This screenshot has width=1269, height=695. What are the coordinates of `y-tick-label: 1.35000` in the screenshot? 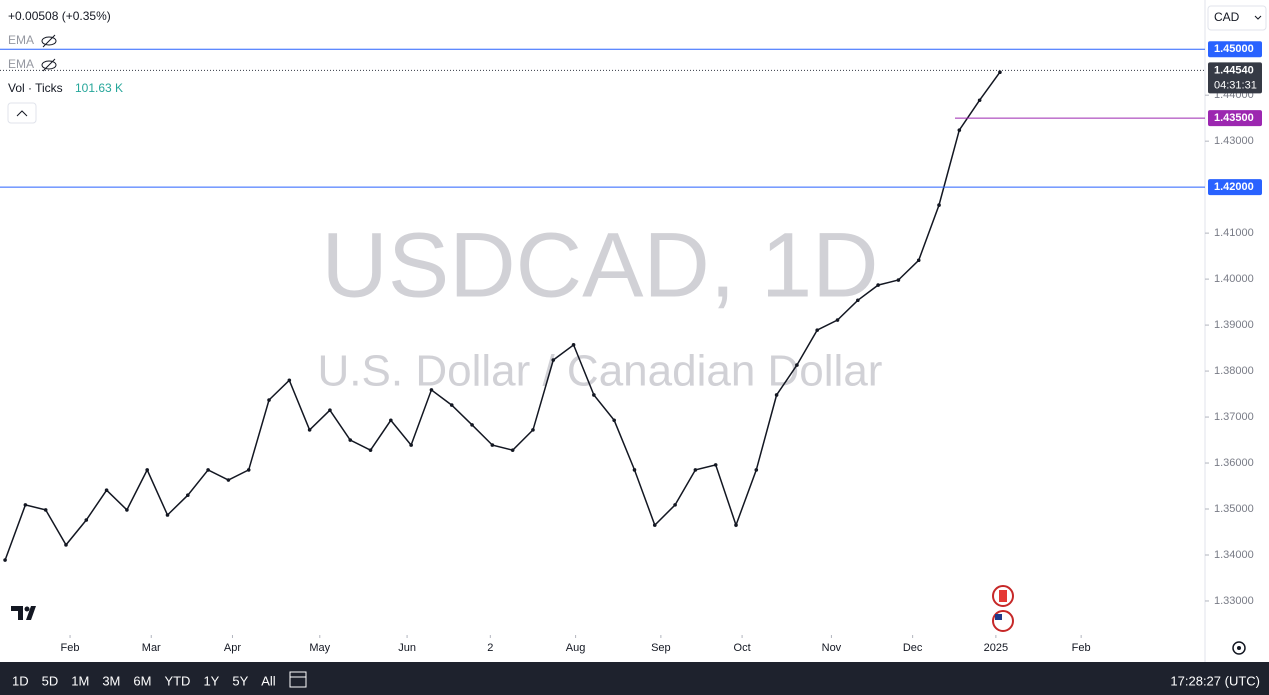 It's located at (1234, 509).